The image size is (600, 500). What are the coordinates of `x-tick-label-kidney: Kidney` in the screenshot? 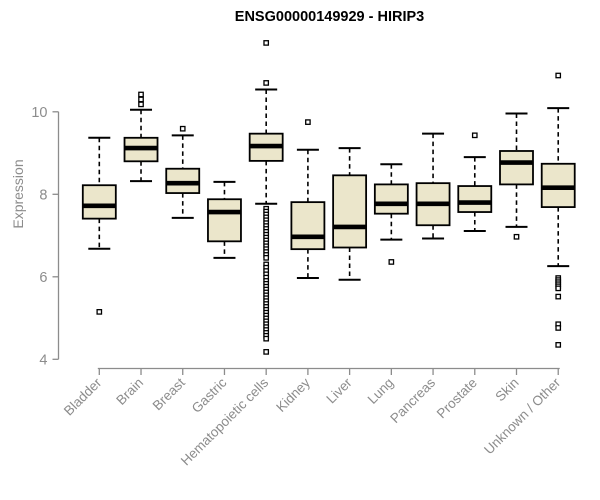 It's located at (293, 395).